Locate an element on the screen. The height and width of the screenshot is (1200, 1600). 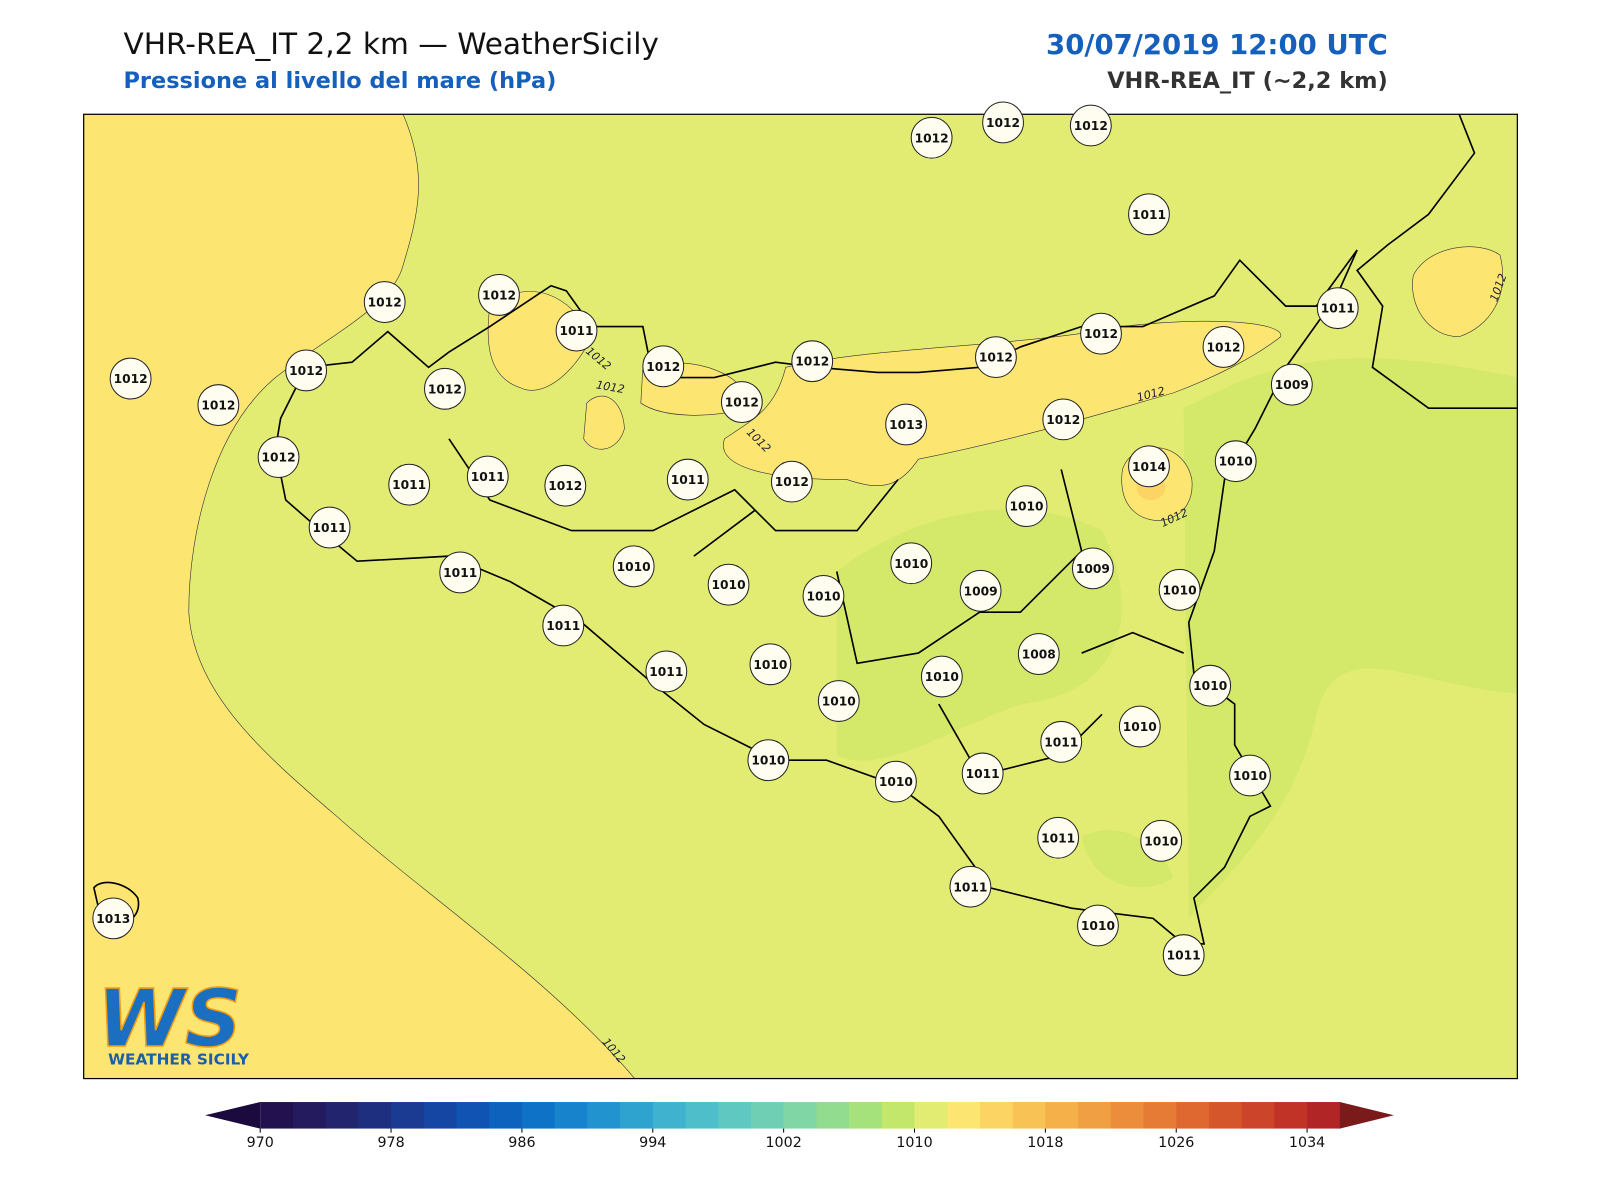
model: VHR-REA_IT (~2,2 km) is located at coordinates (1247, 81).